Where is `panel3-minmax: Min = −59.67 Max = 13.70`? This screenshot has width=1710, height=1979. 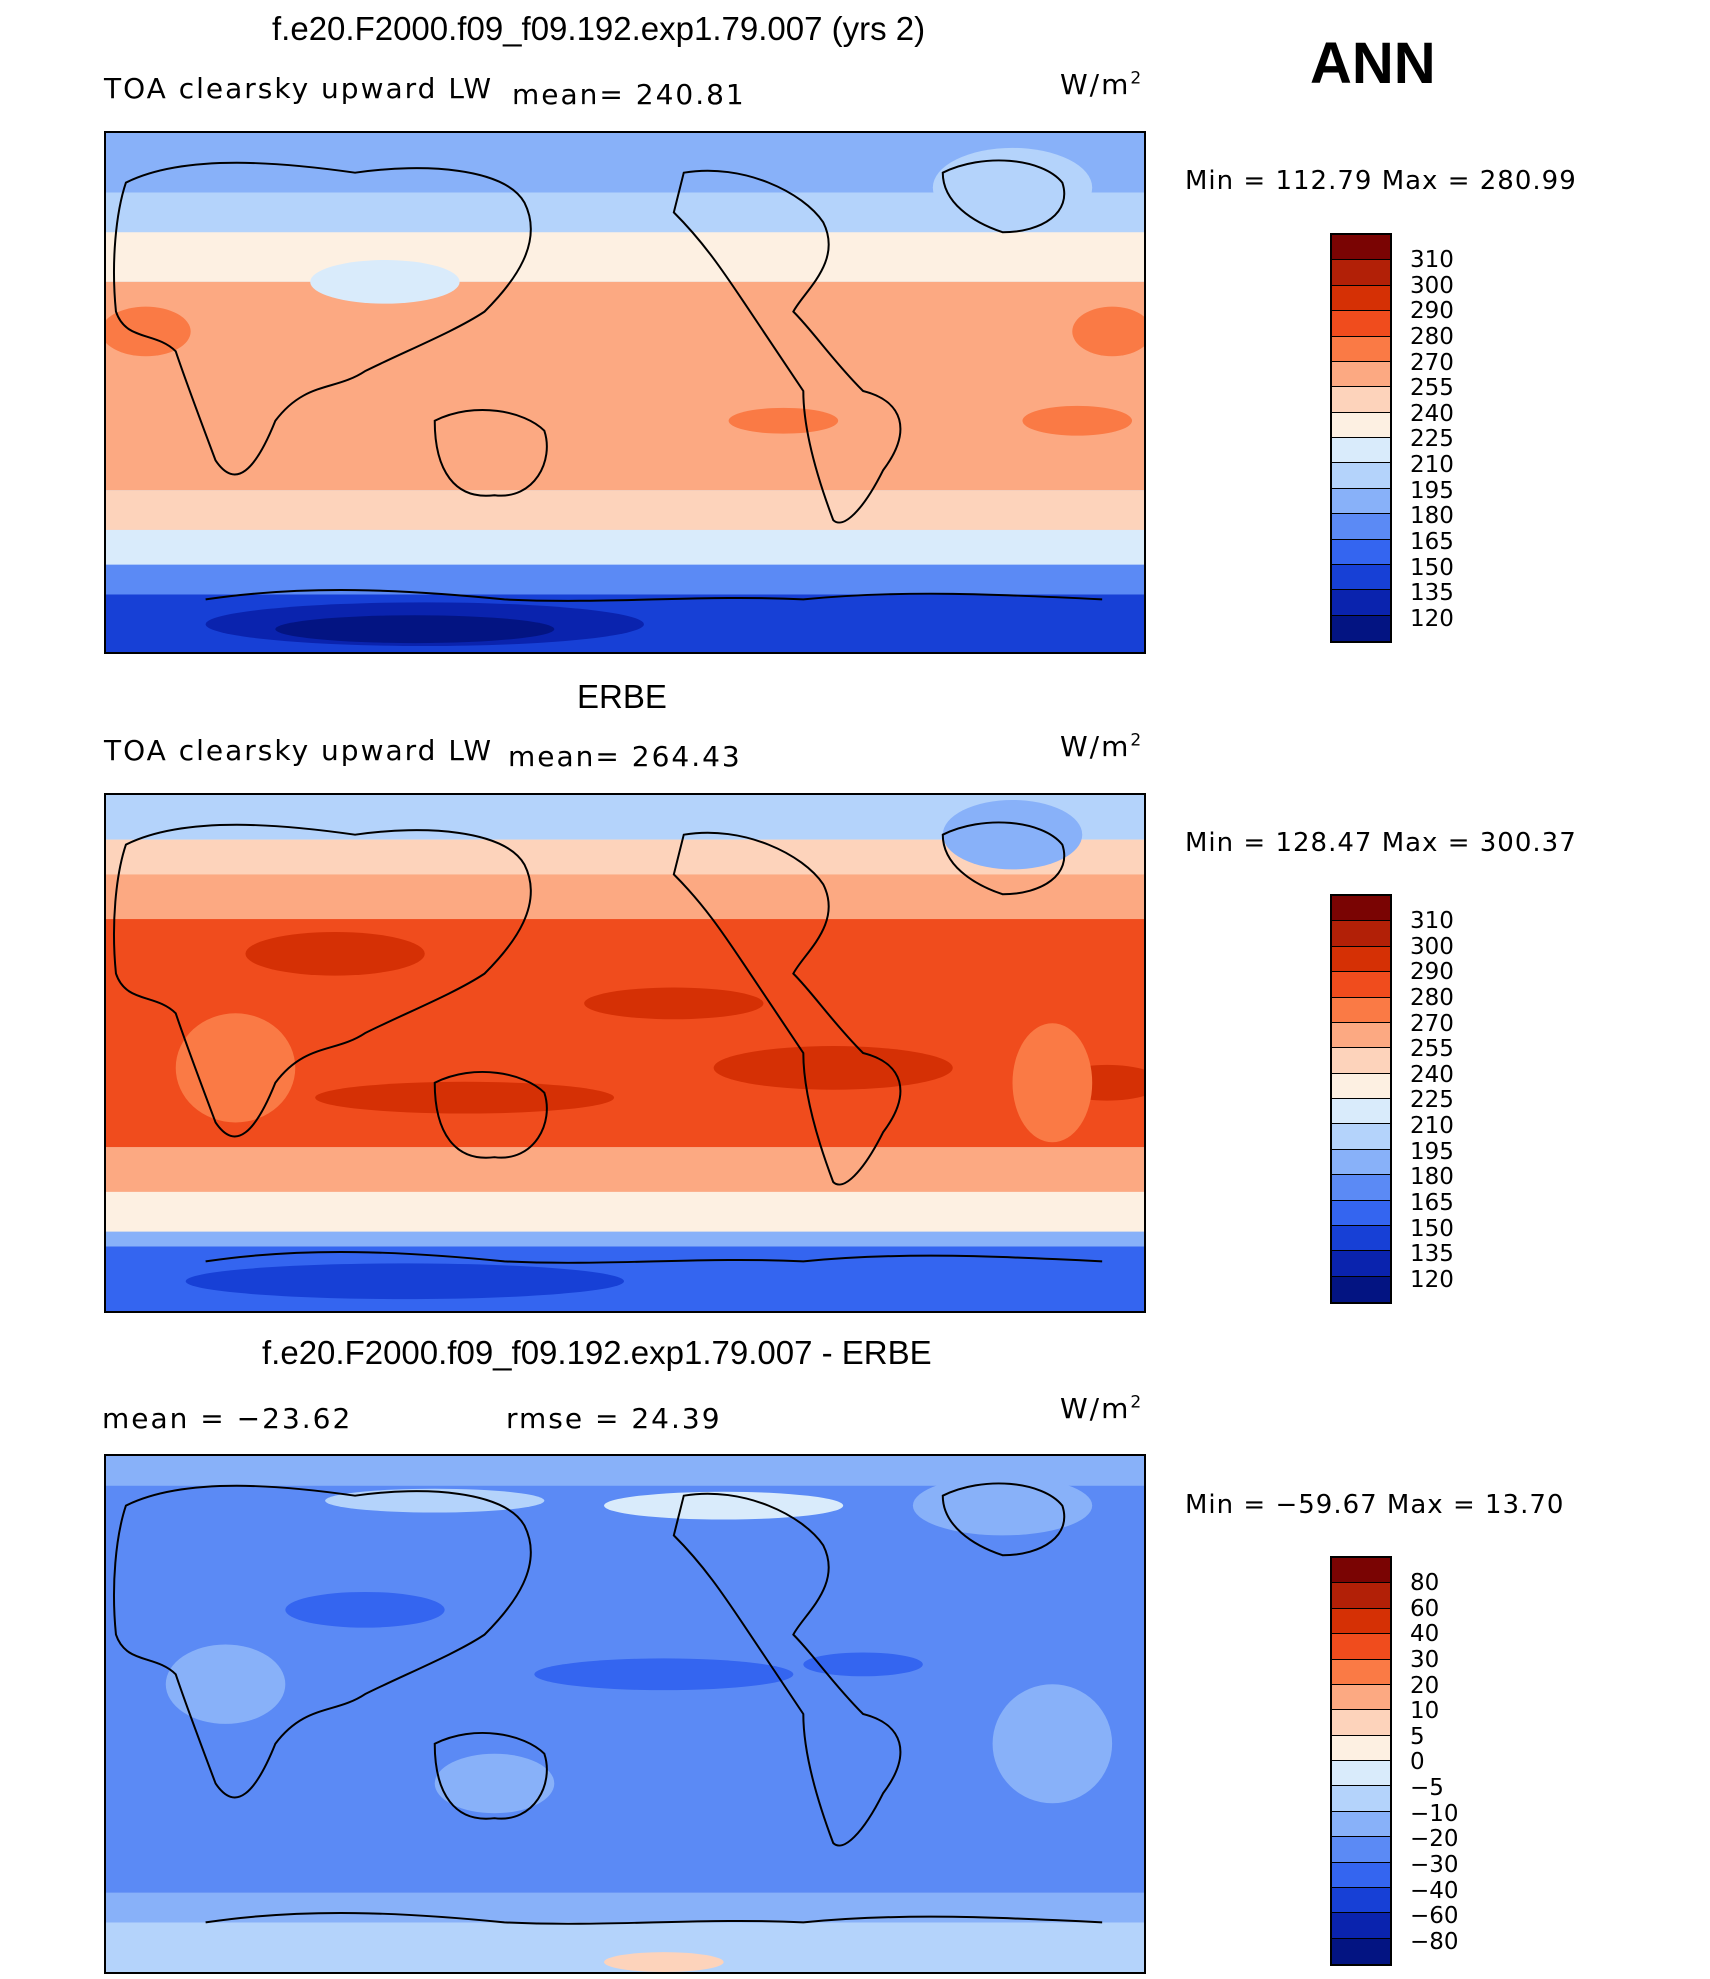 panel3-minmax: Min = −59.67 Max = 13.70 is located at coordinates (1375, 1505).